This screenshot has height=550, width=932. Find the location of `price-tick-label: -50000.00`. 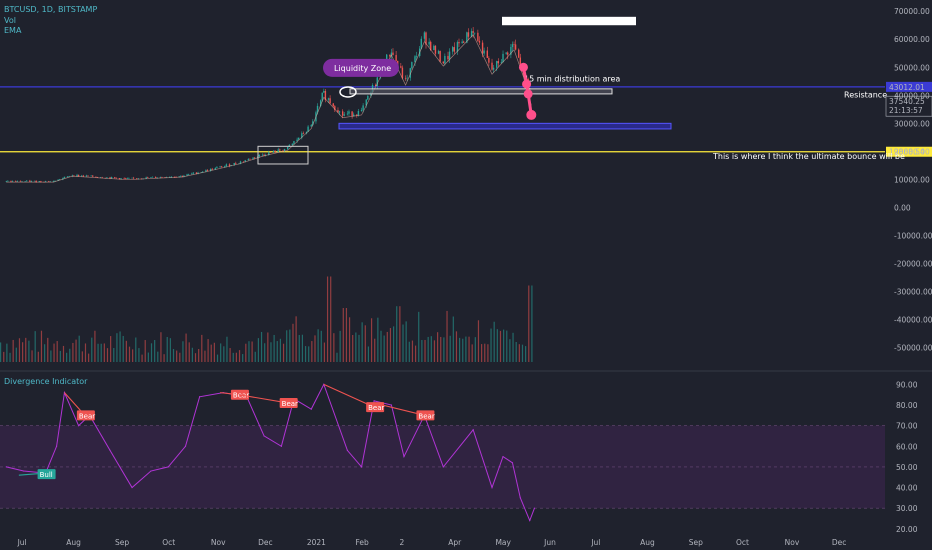

price-tick-label: -50000.00 is located at coordinates (913, 348).